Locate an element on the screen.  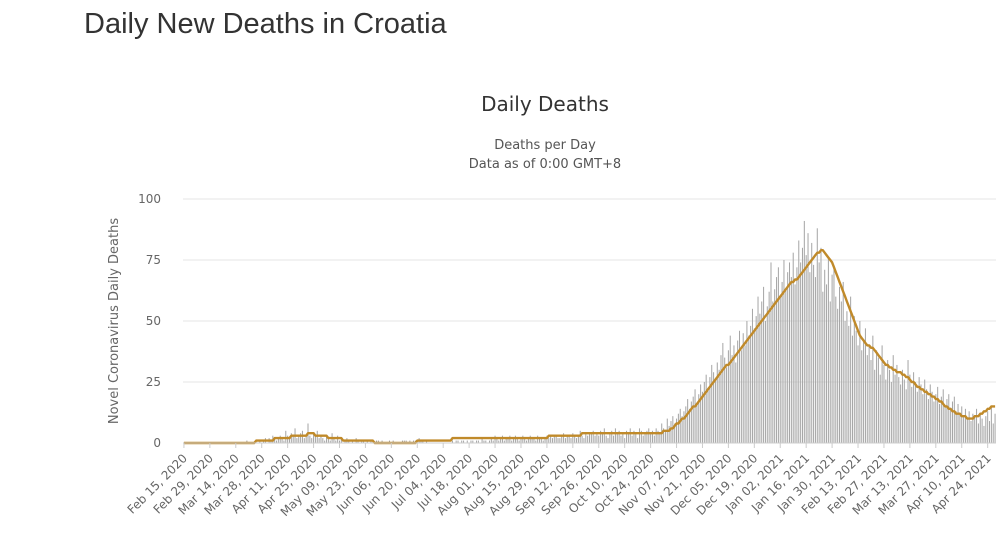
chart-subtitle: Deaths per Day is located at coordinates (545, 145).